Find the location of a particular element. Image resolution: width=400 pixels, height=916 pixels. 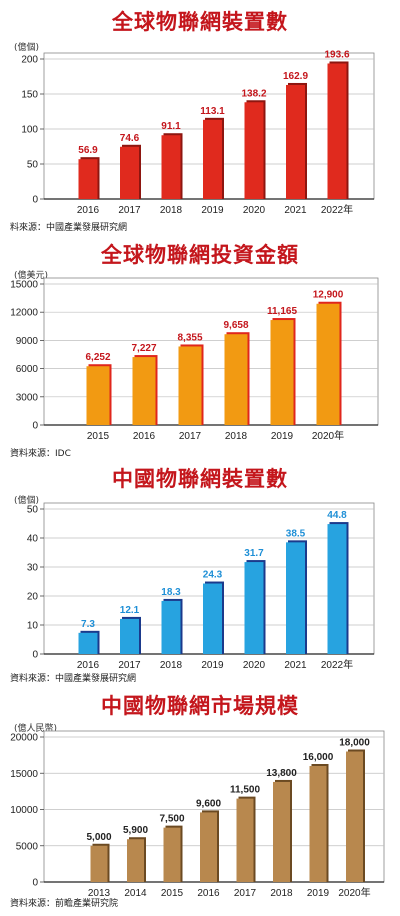

data-label: 38.5 is located at coordinates (296, 533).